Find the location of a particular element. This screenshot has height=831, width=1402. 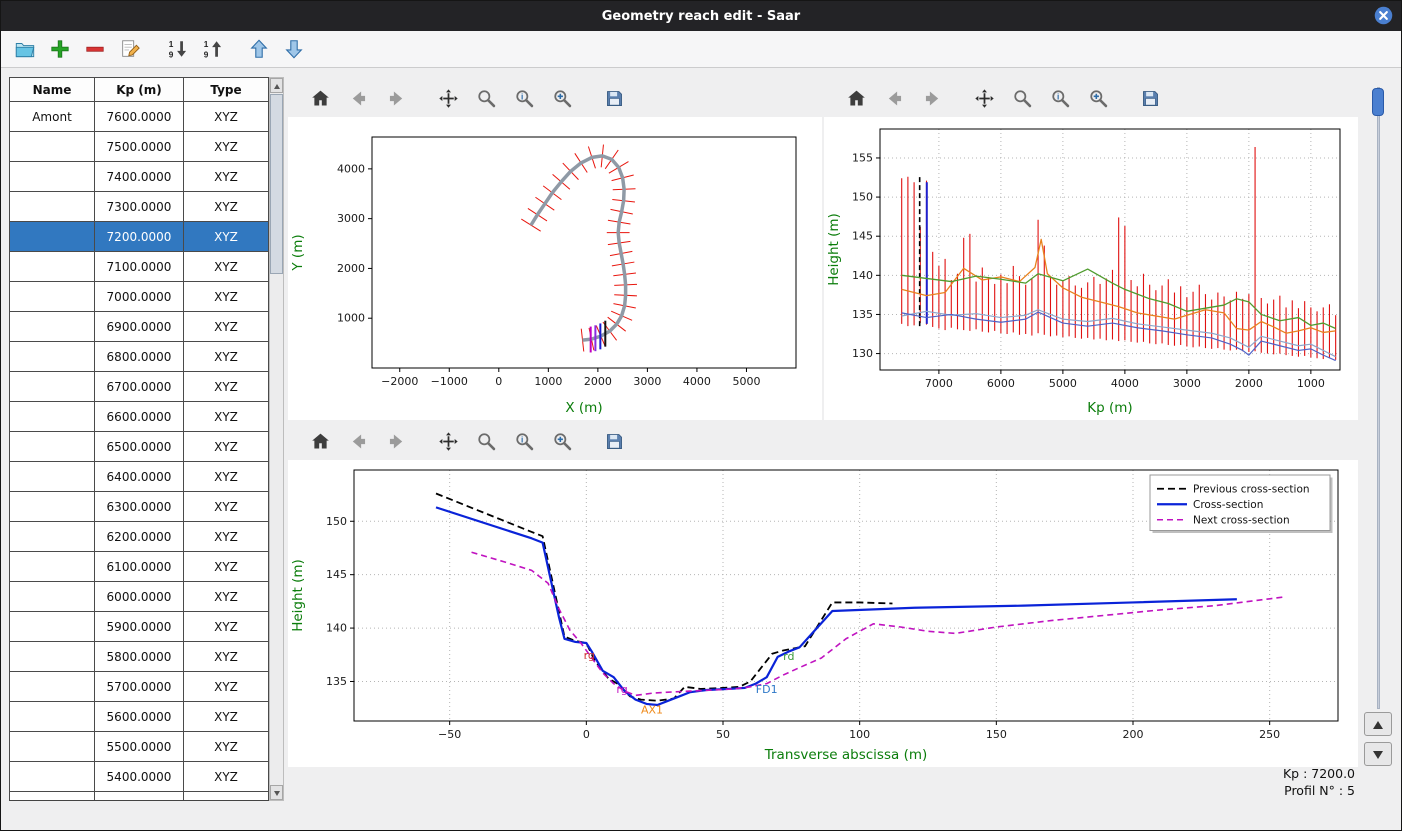

table-cell: 5700.0000 is located at coordinates (139, 686).